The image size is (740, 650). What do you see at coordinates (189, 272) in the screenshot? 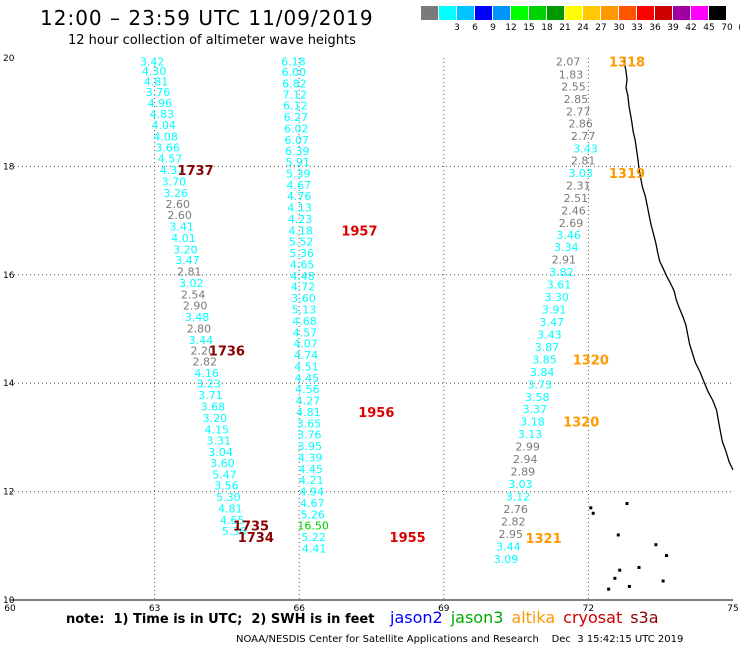
I see `wave-height-label: 2.81` at bounding box center [189, 272].